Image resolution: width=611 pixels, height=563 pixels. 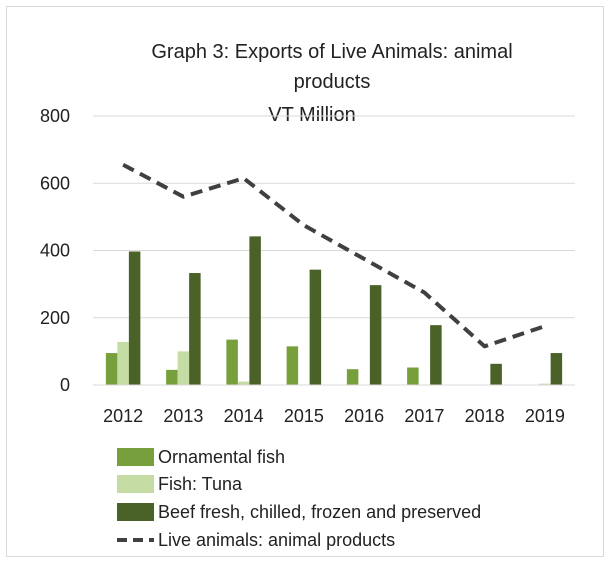 I want to click on legend-label: Ornamental fish, so click(x=221, y=457).